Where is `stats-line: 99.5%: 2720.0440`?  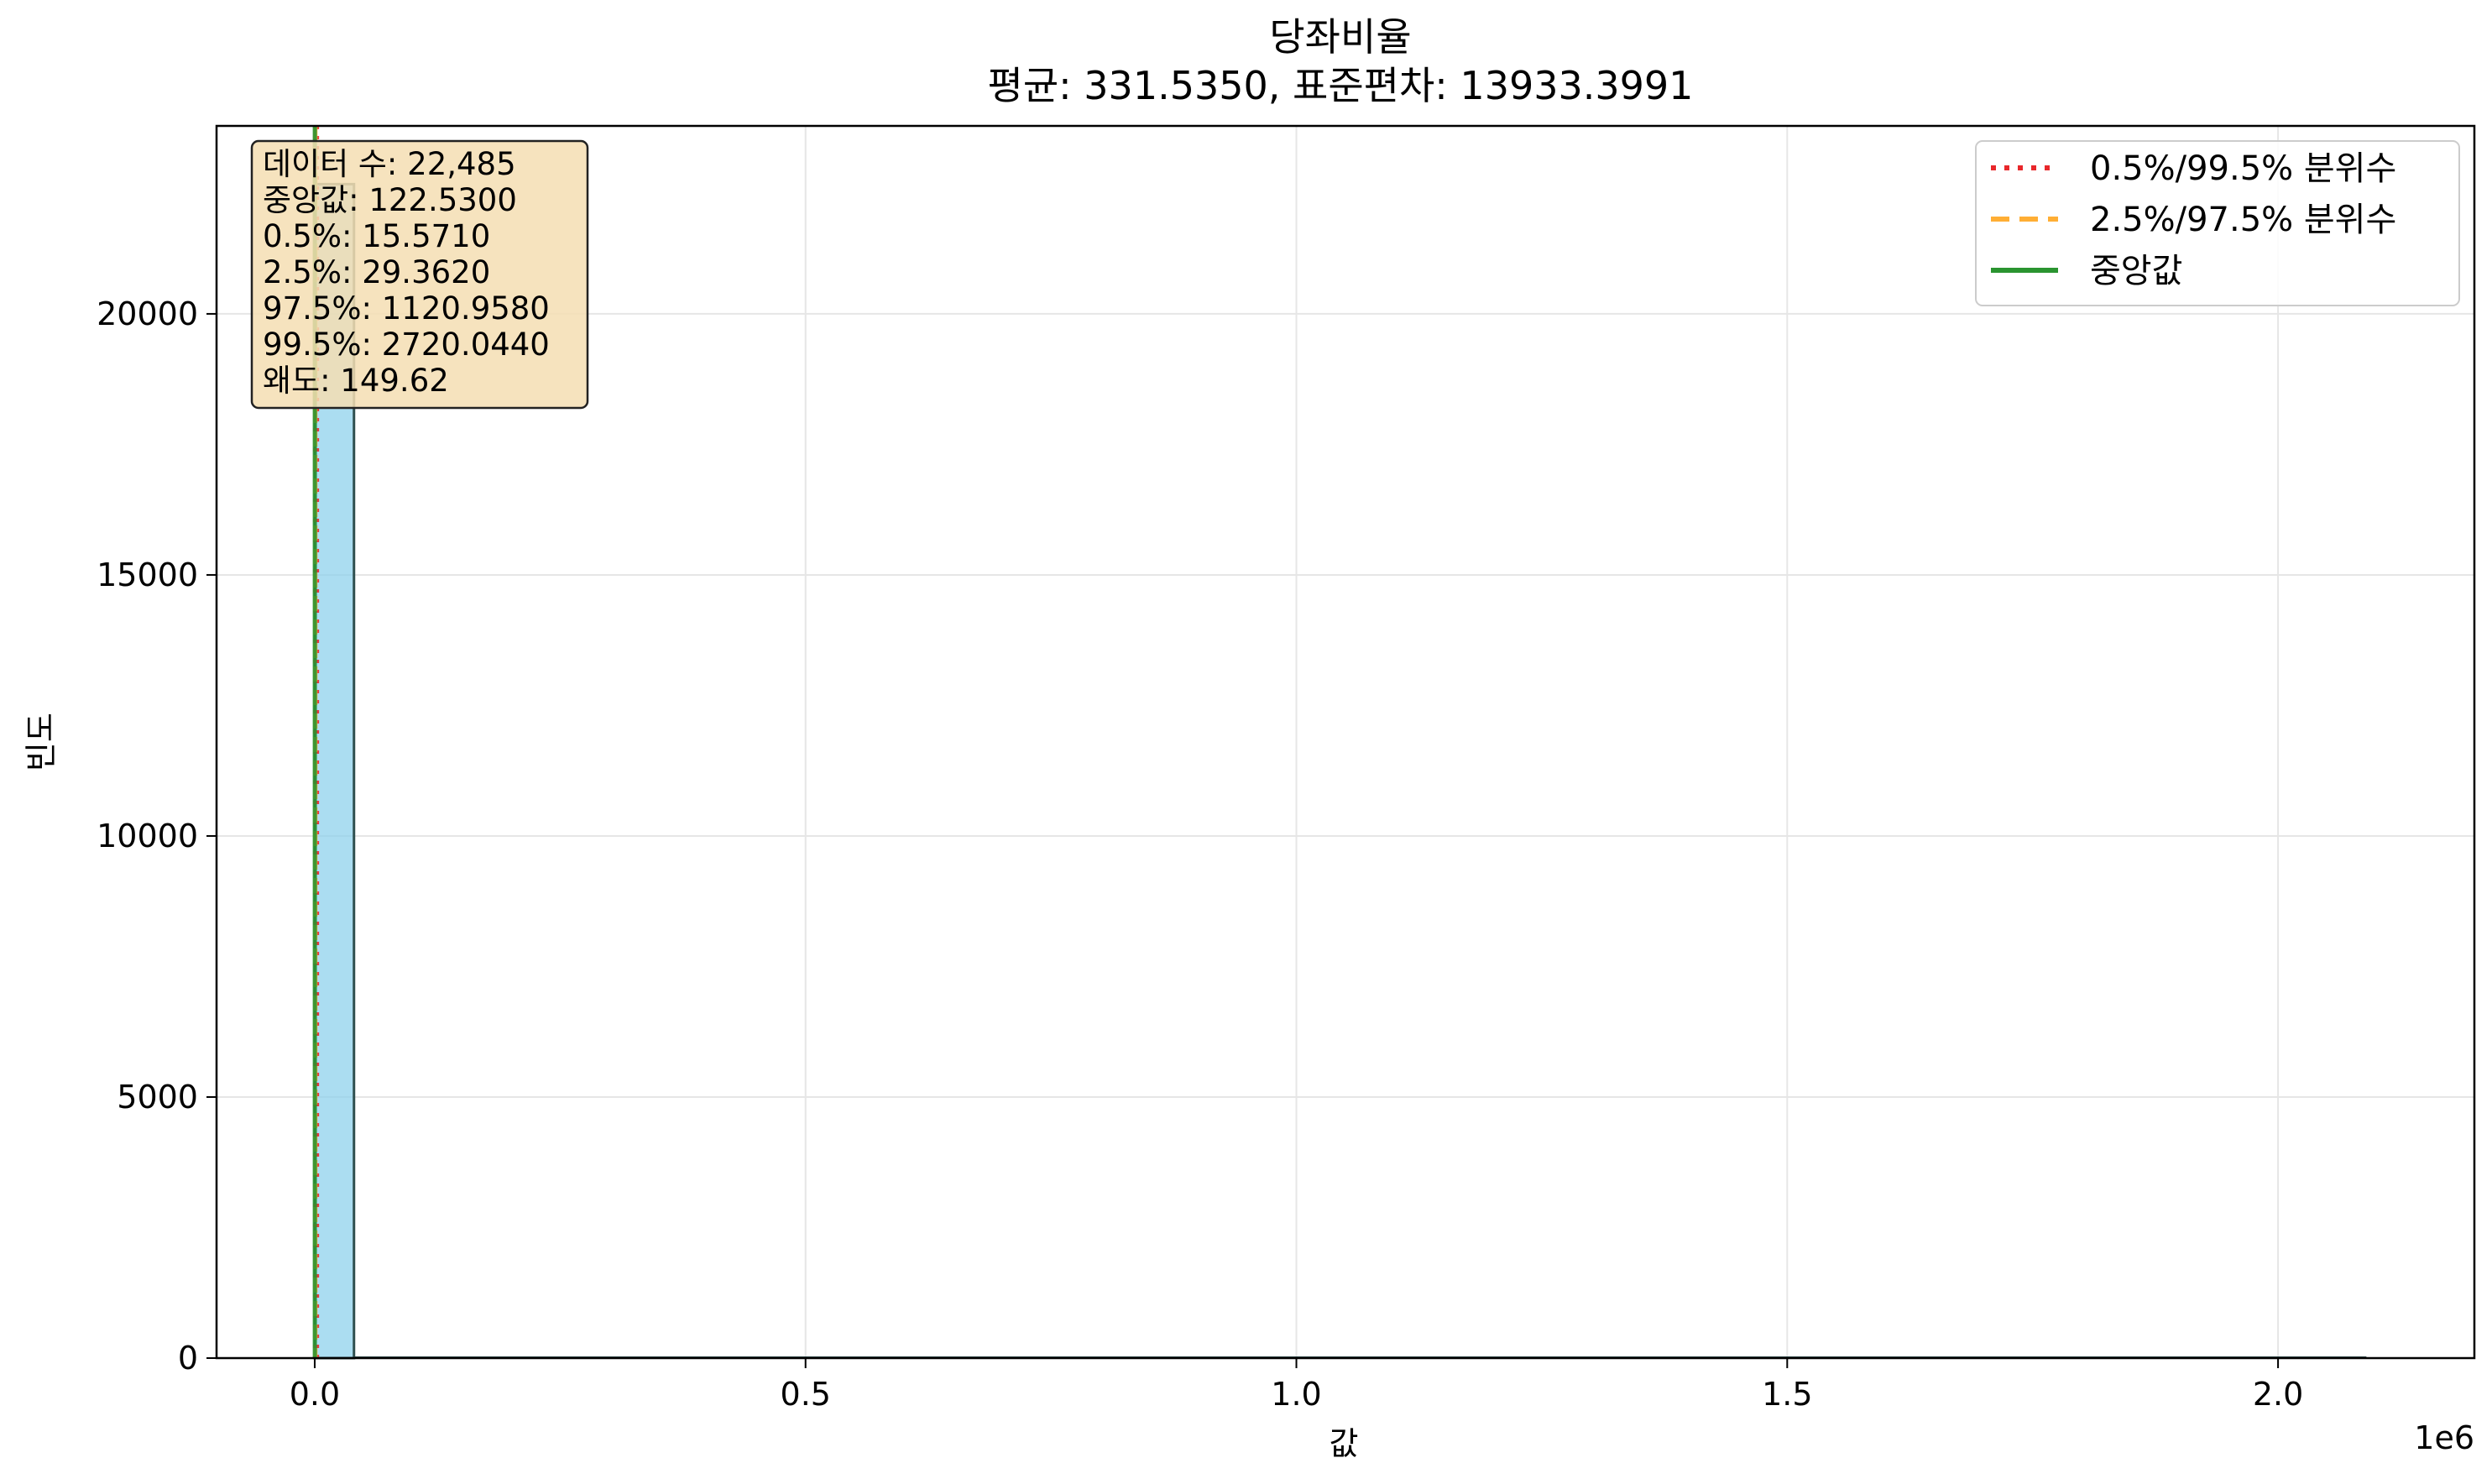 stats-line: 99.5%: 2720.0440 is located at coordinates (406, 345).